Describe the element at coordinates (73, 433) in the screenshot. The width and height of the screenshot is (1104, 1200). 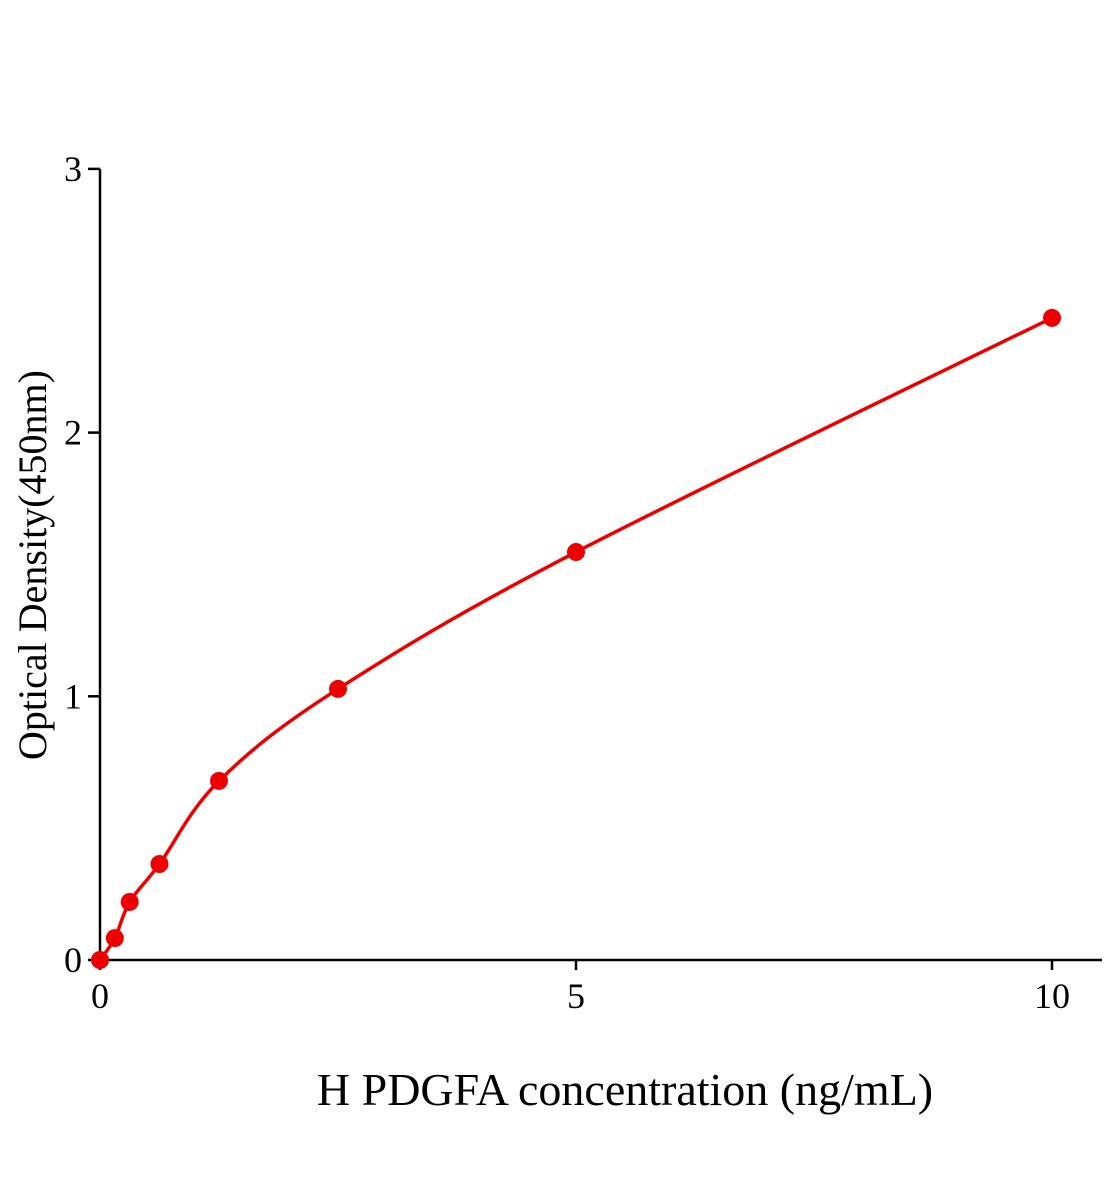
I see `y-tick-label: 2` at that location.